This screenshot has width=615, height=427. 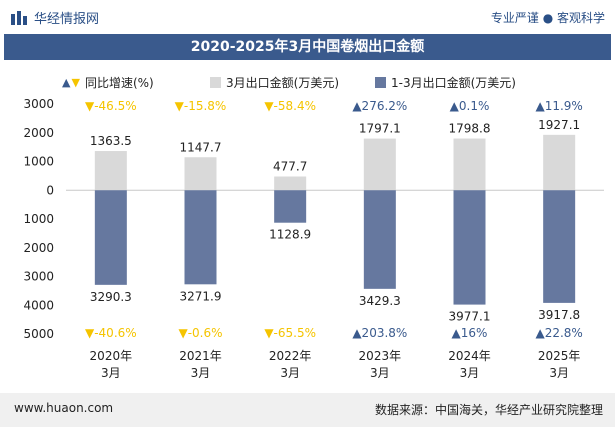 What do you see at coordinates (547, 18) in the screenshot?
I see `tagline: 专业严谨 ● 客观科学` at bounding box center [547, 18].